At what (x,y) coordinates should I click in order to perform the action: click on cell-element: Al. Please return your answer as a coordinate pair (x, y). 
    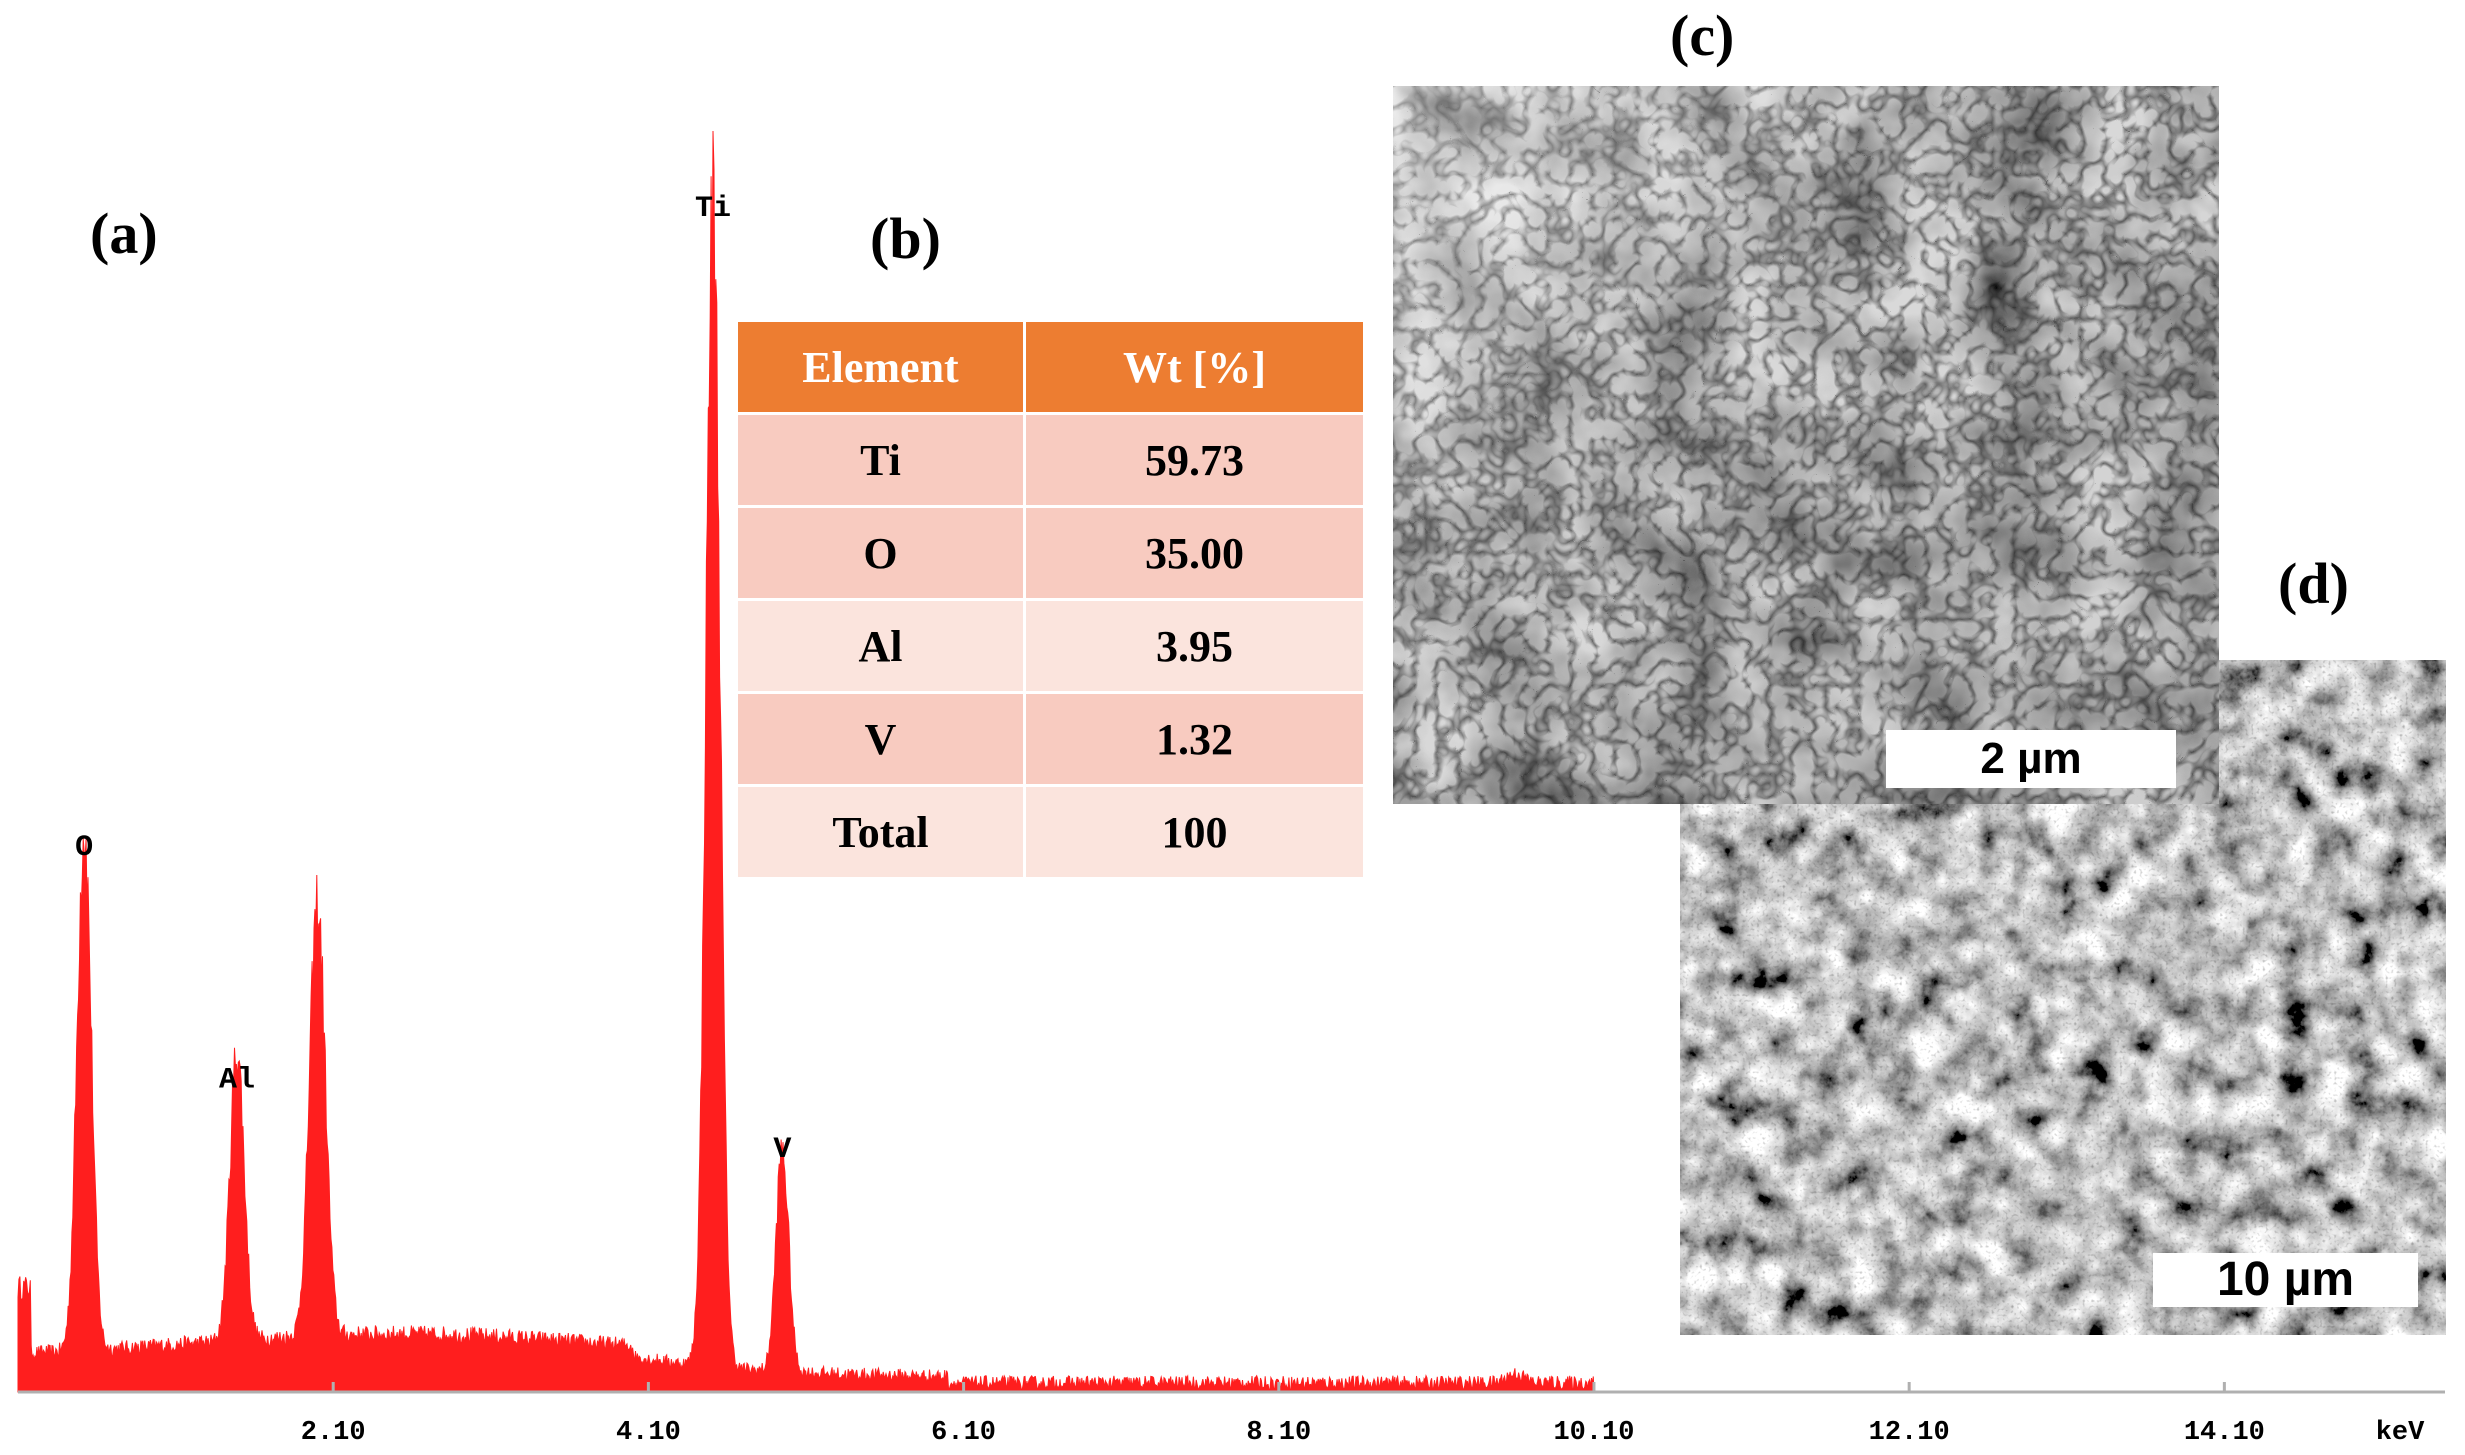
    Looking at the image, I should click on (882, 647).